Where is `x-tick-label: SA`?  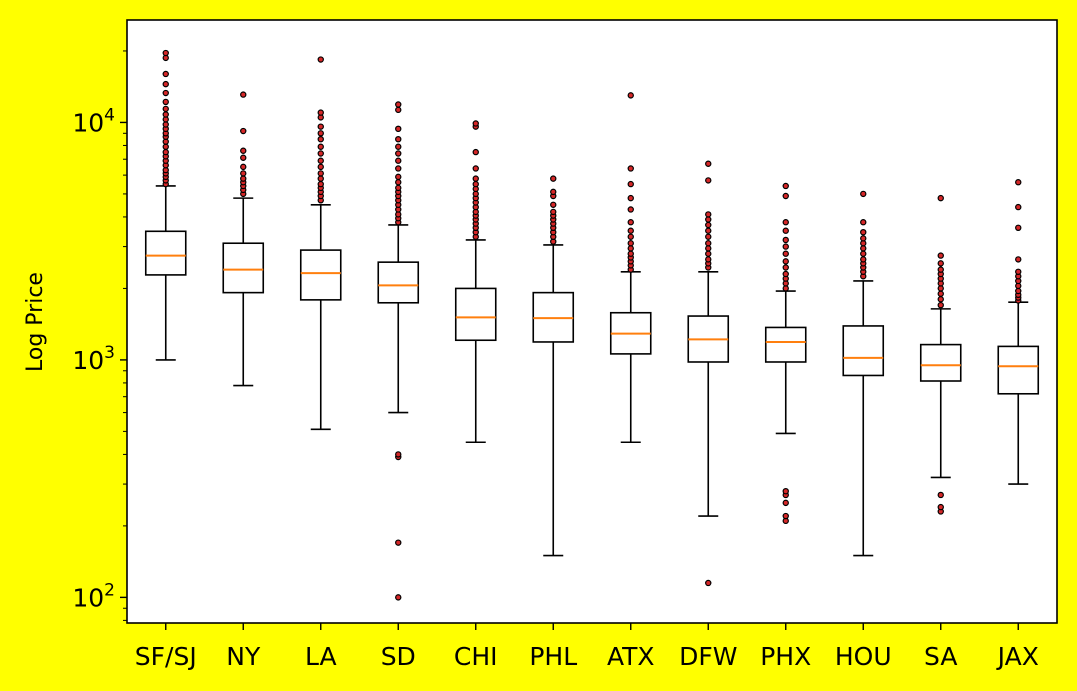
x-tick-label: SA is located at coordinates (940, 656).